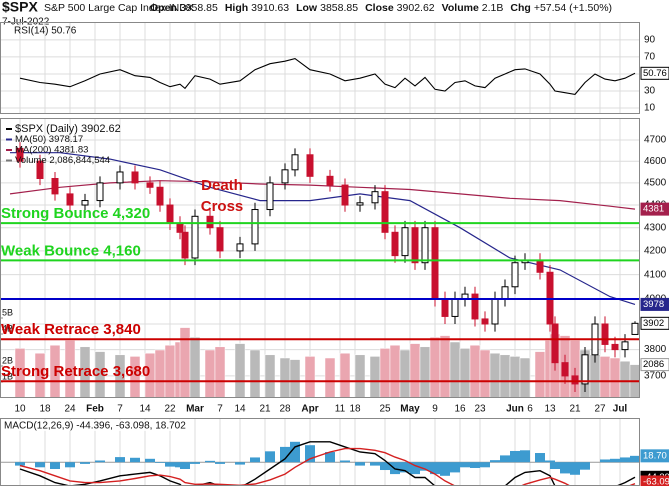  What do you see at coordinates (655, 227) in the screenshot?
I see `y-tick-label: 4300` at bounding box center [655, 227].